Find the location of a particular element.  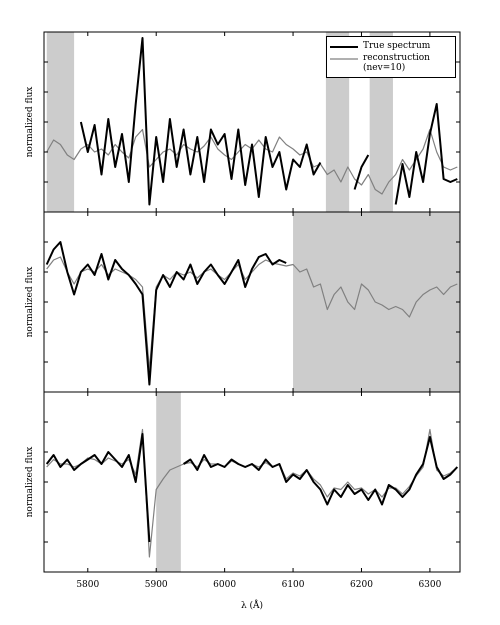

legend: True spectrum reconstruction (nev=10) is located at coordinates (391, 57).